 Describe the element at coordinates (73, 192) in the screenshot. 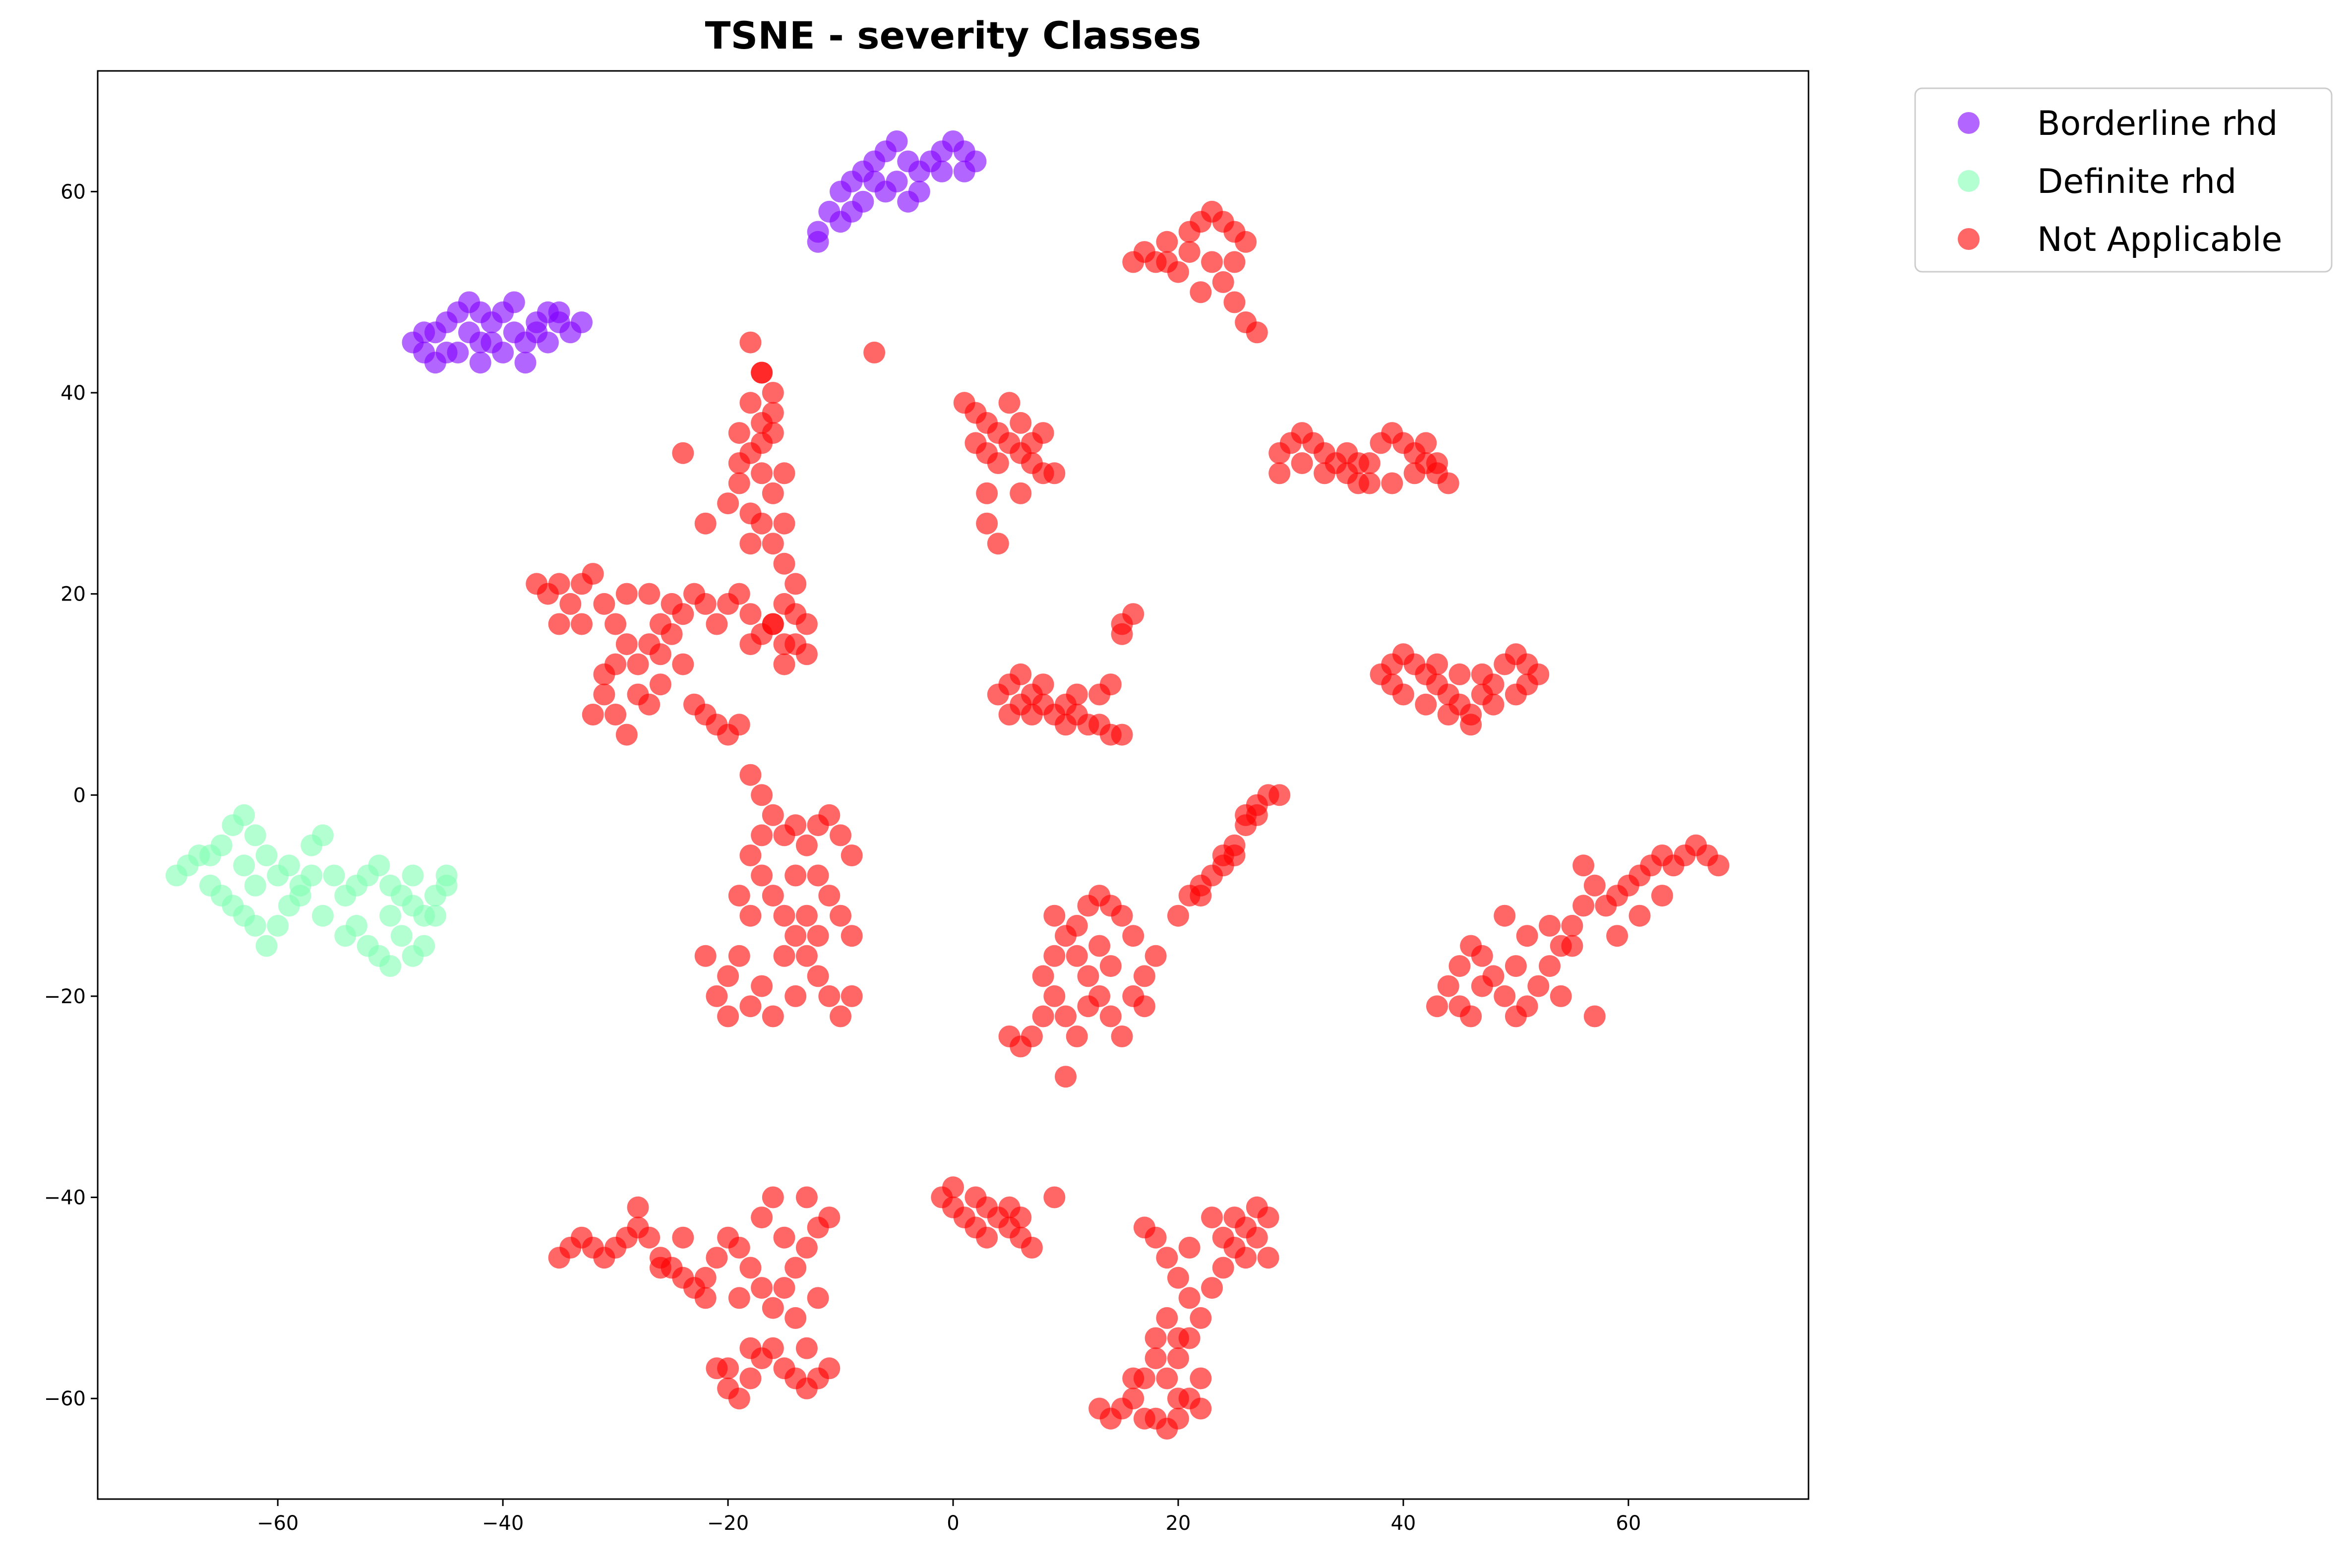

I see `y-tick-label: 60` at that location.